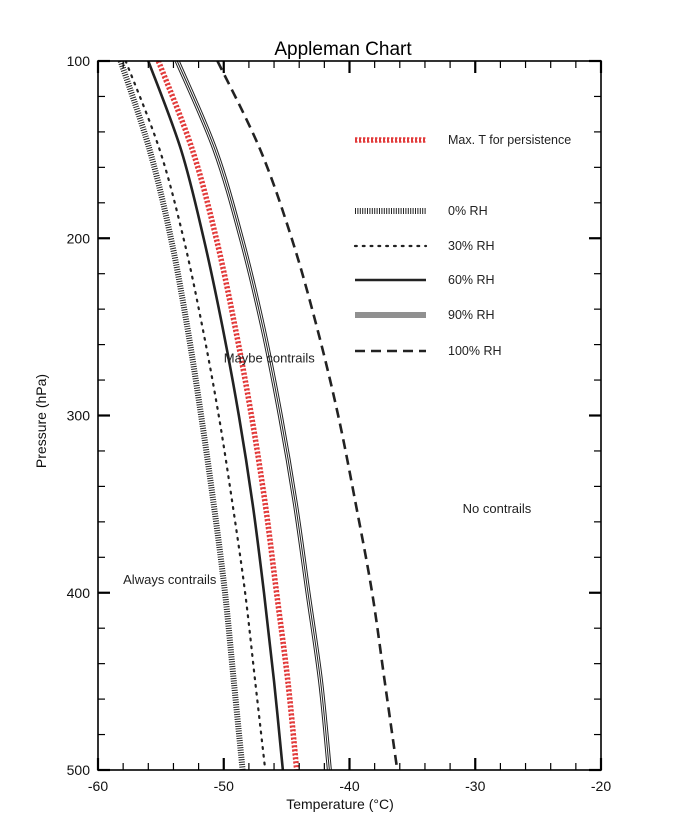 This screenshot has width=684, height=834. Describe the element at coordinates (224, 786) in the screenshot. I see `x-tick-label: -50` at that location.